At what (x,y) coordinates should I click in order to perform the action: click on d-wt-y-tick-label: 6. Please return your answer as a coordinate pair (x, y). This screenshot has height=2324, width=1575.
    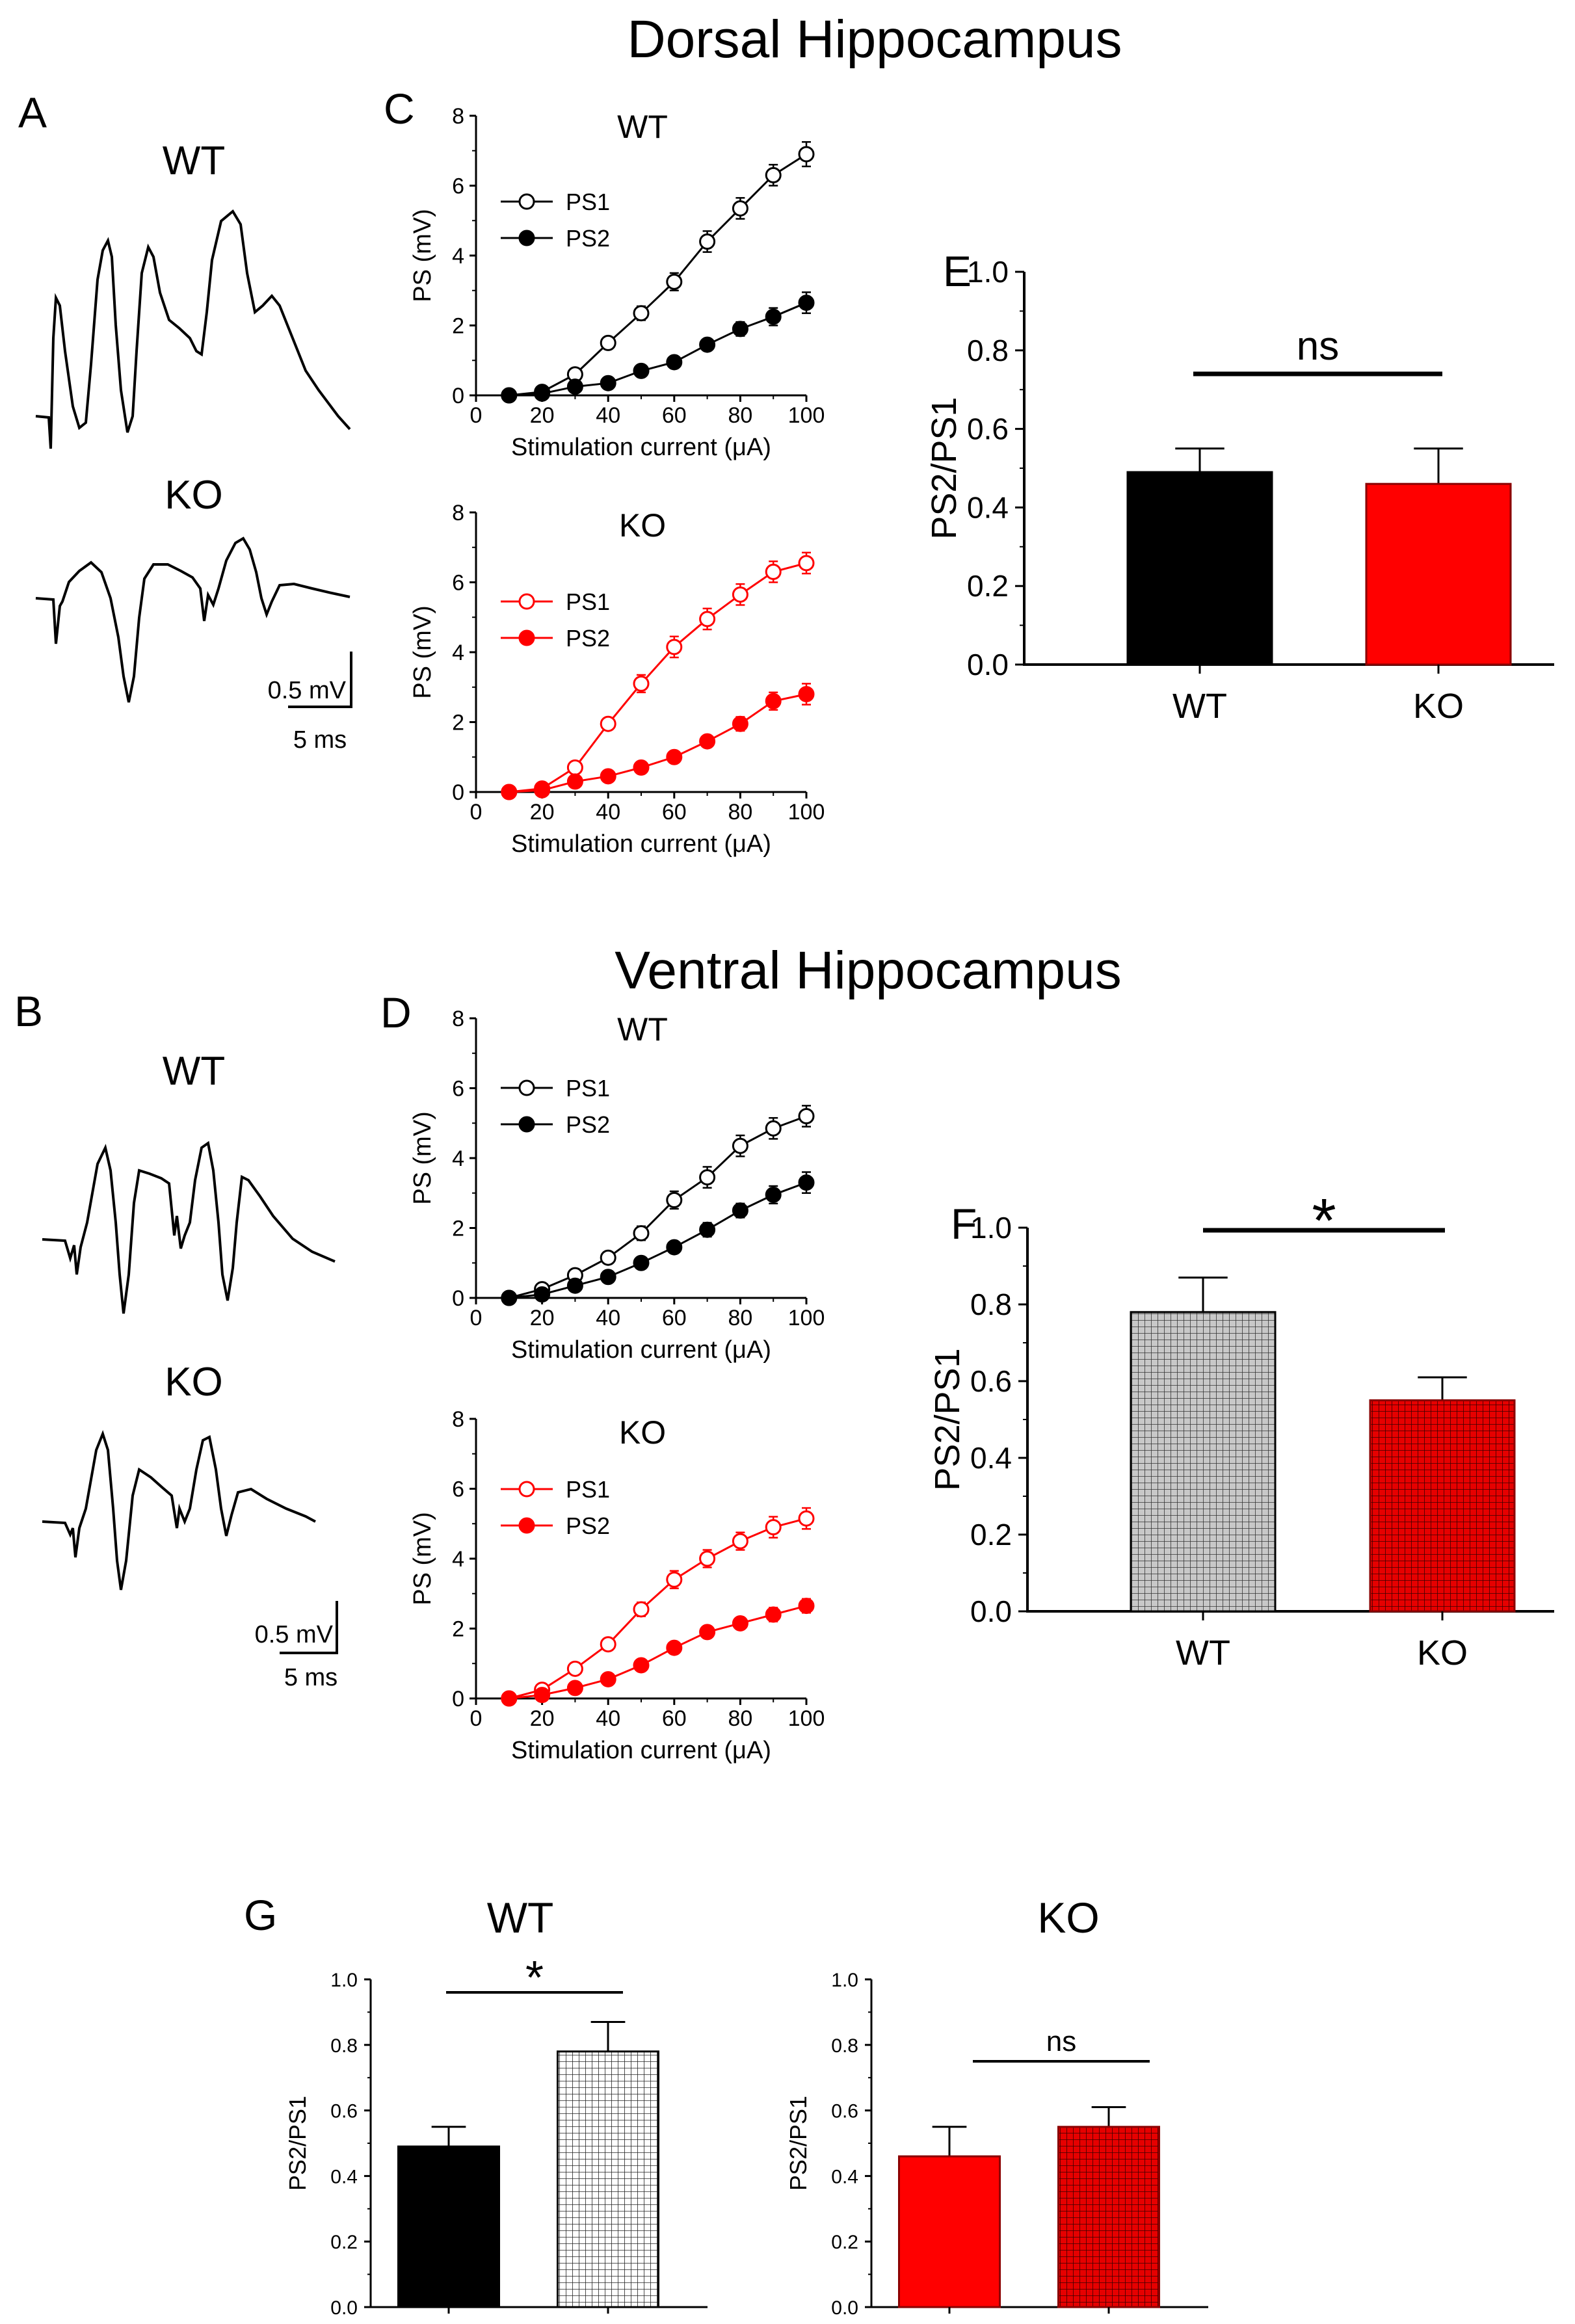
    Looking at the image, I should click on (458, 1089).